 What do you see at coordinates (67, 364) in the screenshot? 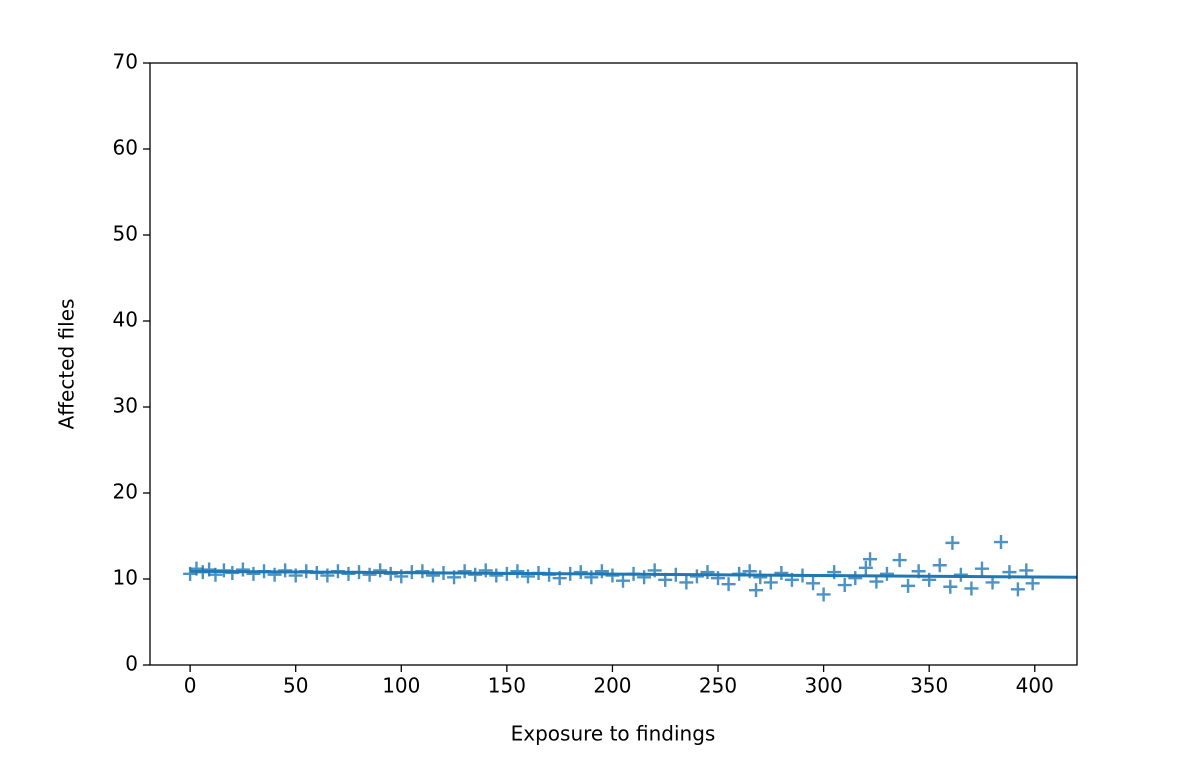
I see `y-axis-label: Affected files` at bounding box center [67, 364].